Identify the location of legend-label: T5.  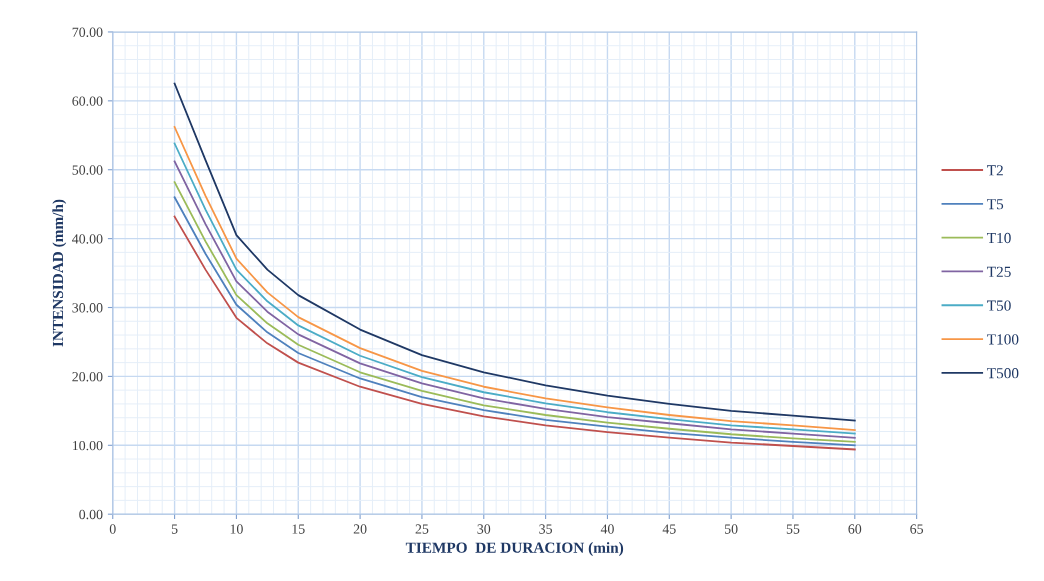
(995, 204).